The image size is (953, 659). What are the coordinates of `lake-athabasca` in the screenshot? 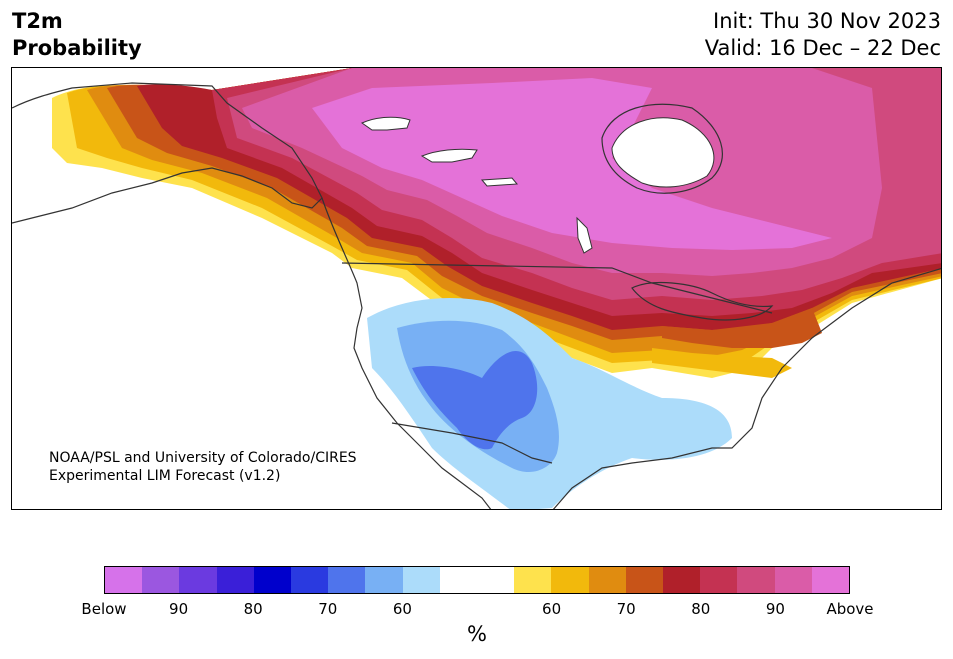 It's located at (499, 182).